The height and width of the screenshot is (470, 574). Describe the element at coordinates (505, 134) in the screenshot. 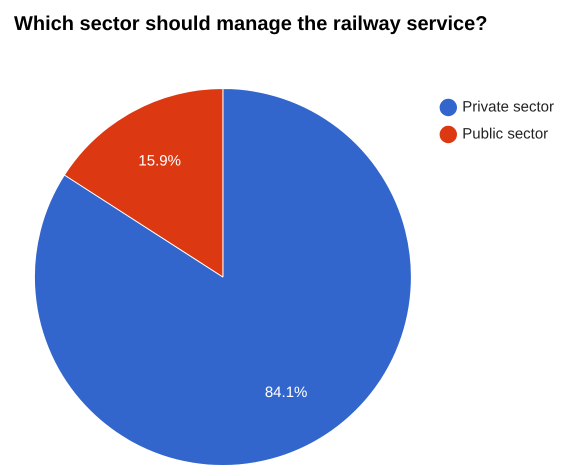

I see `legend-label: Public sector` at that location.